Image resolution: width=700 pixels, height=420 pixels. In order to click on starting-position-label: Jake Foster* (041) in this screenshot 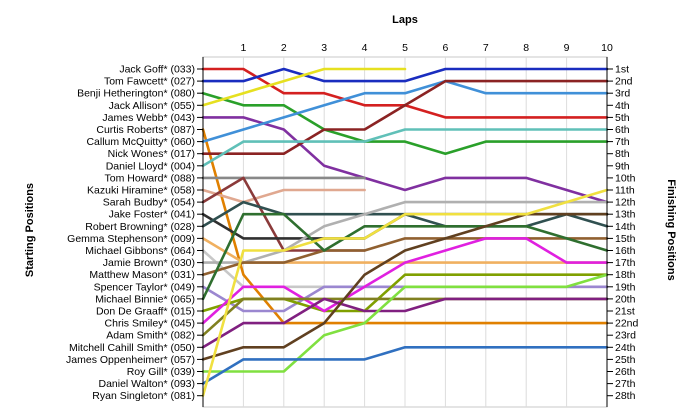, I will do `click(152, 215)`.